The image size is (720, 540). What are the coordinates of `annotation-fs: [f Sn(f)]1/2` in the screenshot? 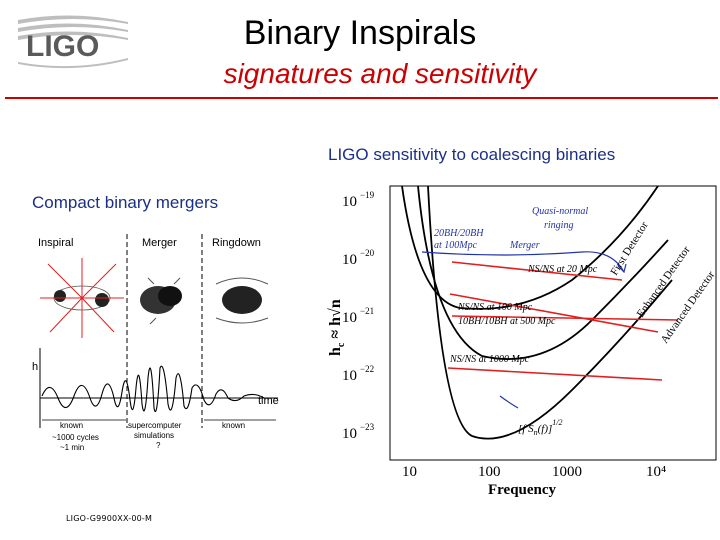 It's located at (540, 427).